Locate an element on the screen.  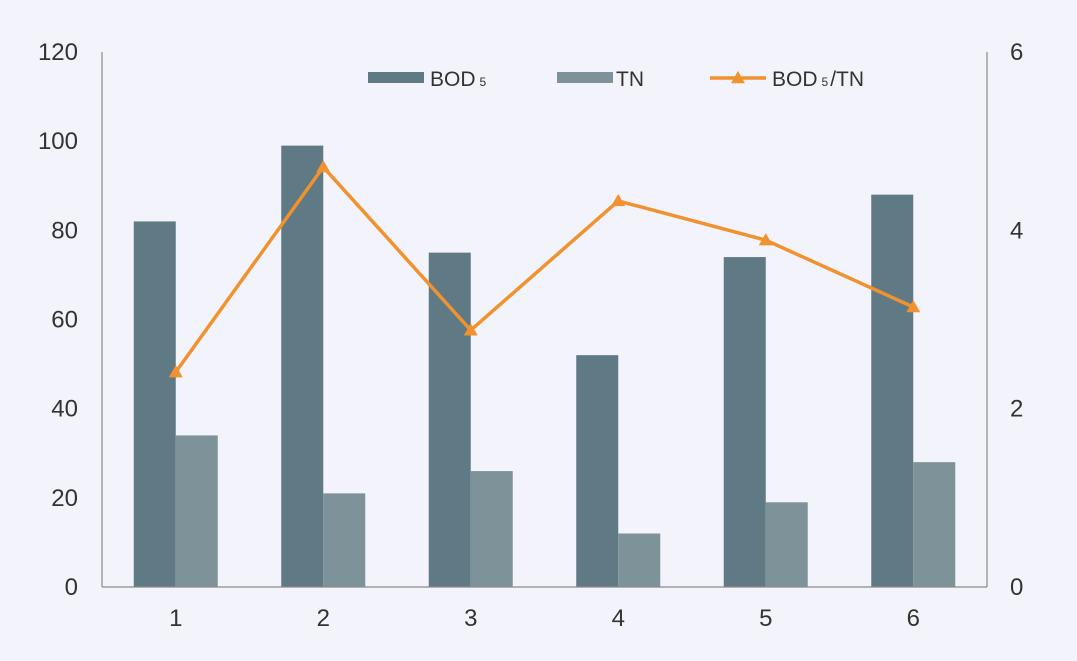
legend-item-tn: TN is located at coordinates (600, 79).